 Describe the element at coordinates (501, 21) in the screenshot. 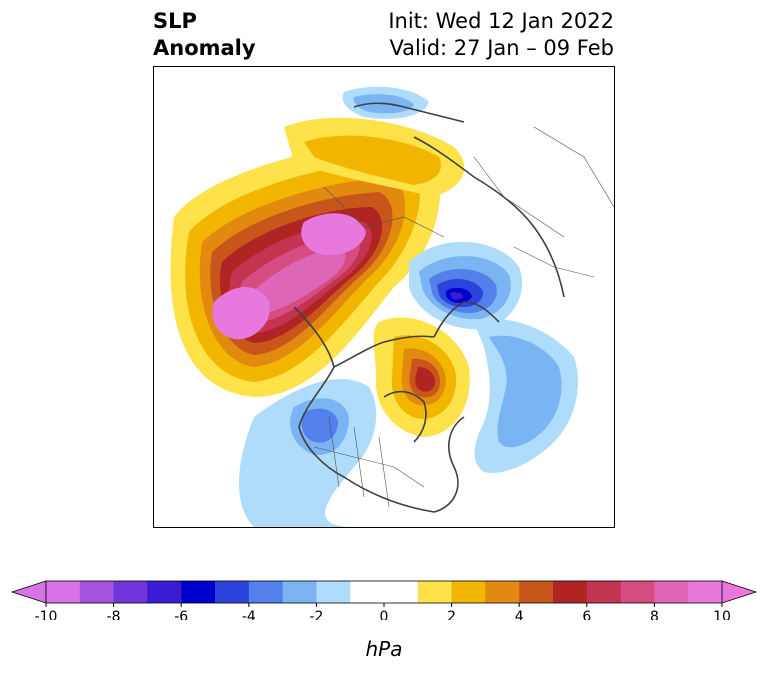

I see `init-date: Init: Wed 12 Jan 2022` at that location.